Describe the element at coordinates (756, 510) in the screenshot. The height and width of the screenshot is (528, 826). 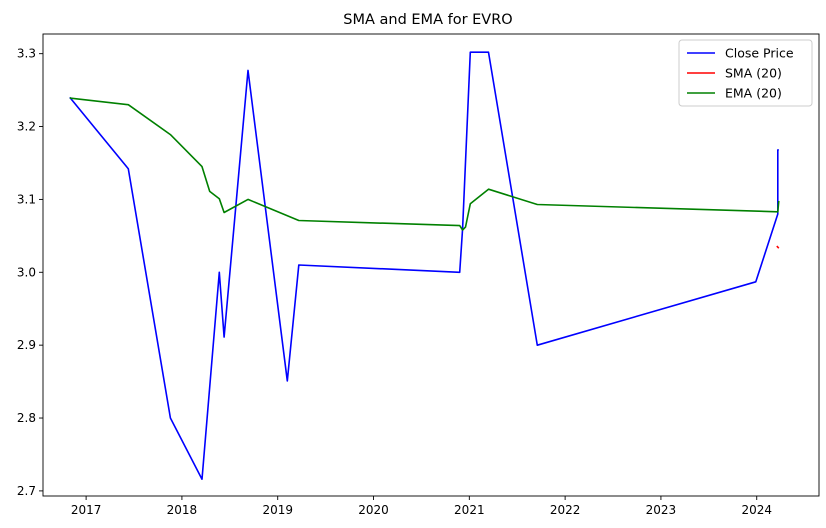
I see `x-tick-label: 2024` at that location.